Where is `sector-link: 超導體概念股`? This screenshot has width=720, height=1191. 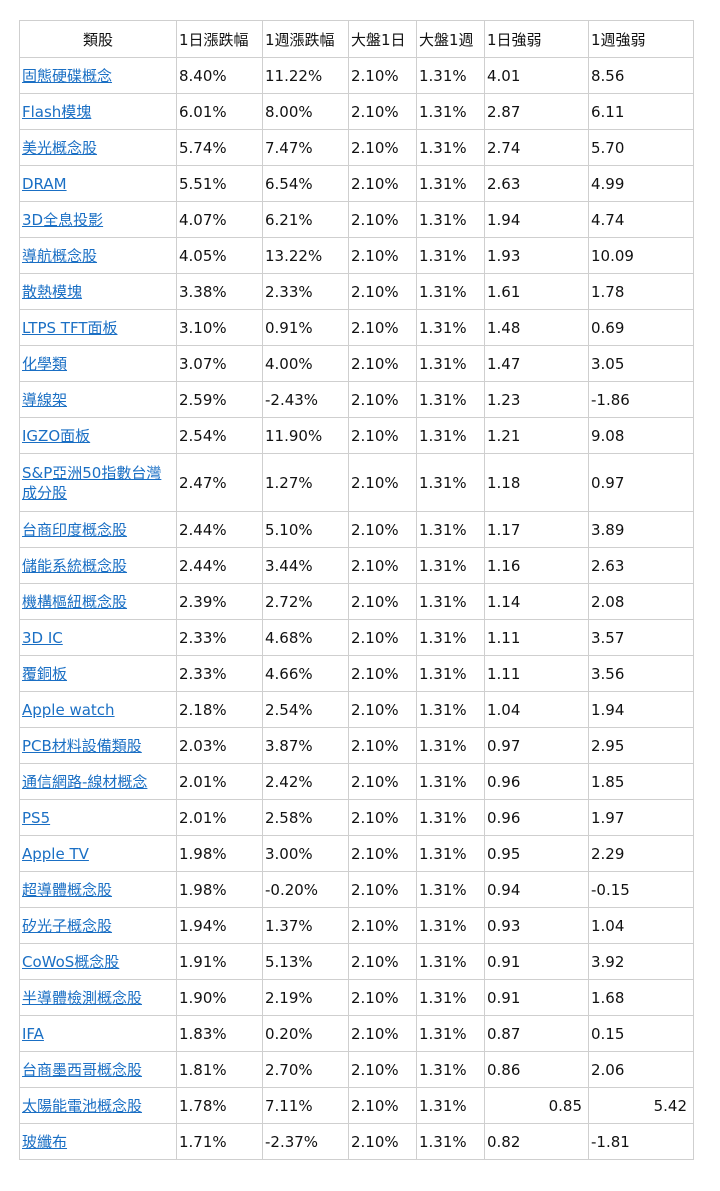
sector-link: 超導體概念股 is located at coordinates (67, 889).